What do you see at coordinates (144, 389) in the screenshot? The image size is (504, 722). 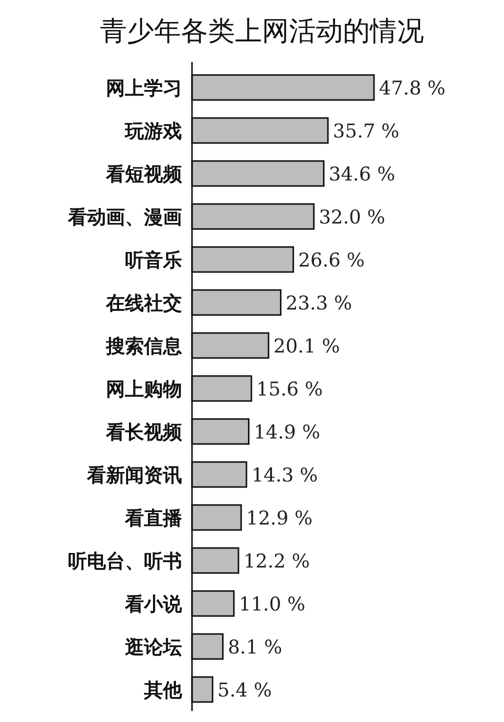 I see `y-tick-label: 网上购物` at bounding box center [144, 389].